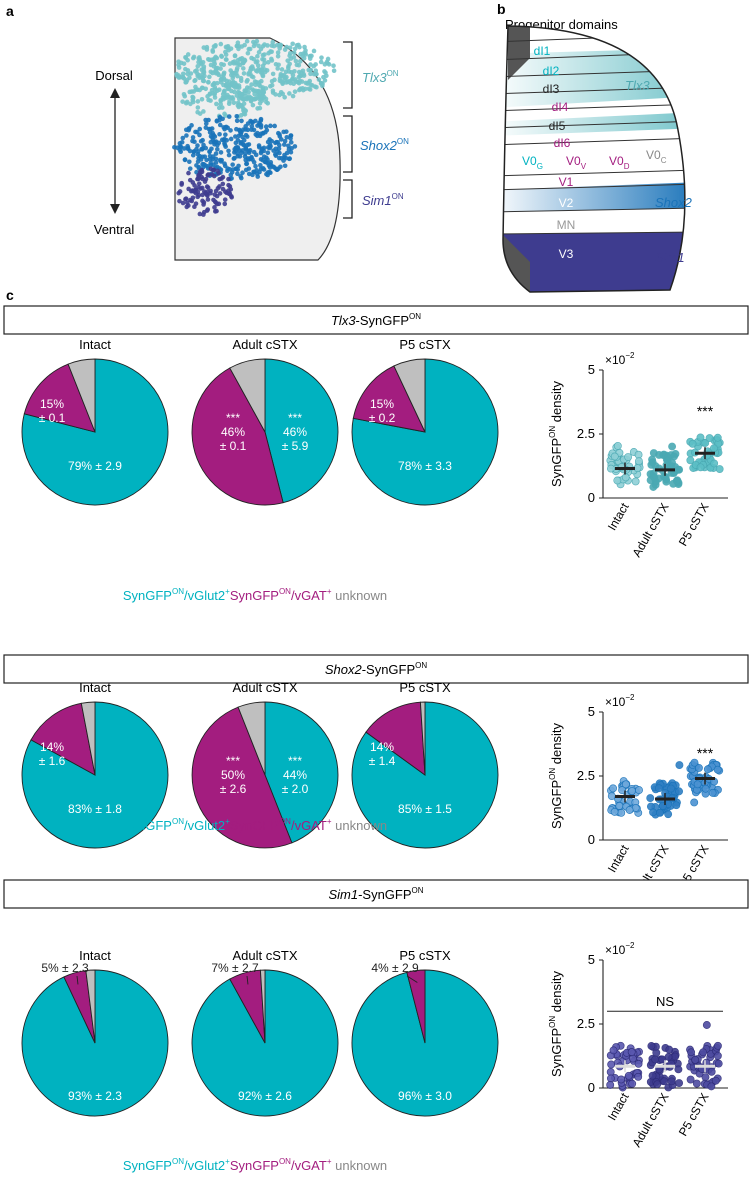 This screenshot has width=754, height=1181. I want to click on unknown-slice, so click(90, 1006).